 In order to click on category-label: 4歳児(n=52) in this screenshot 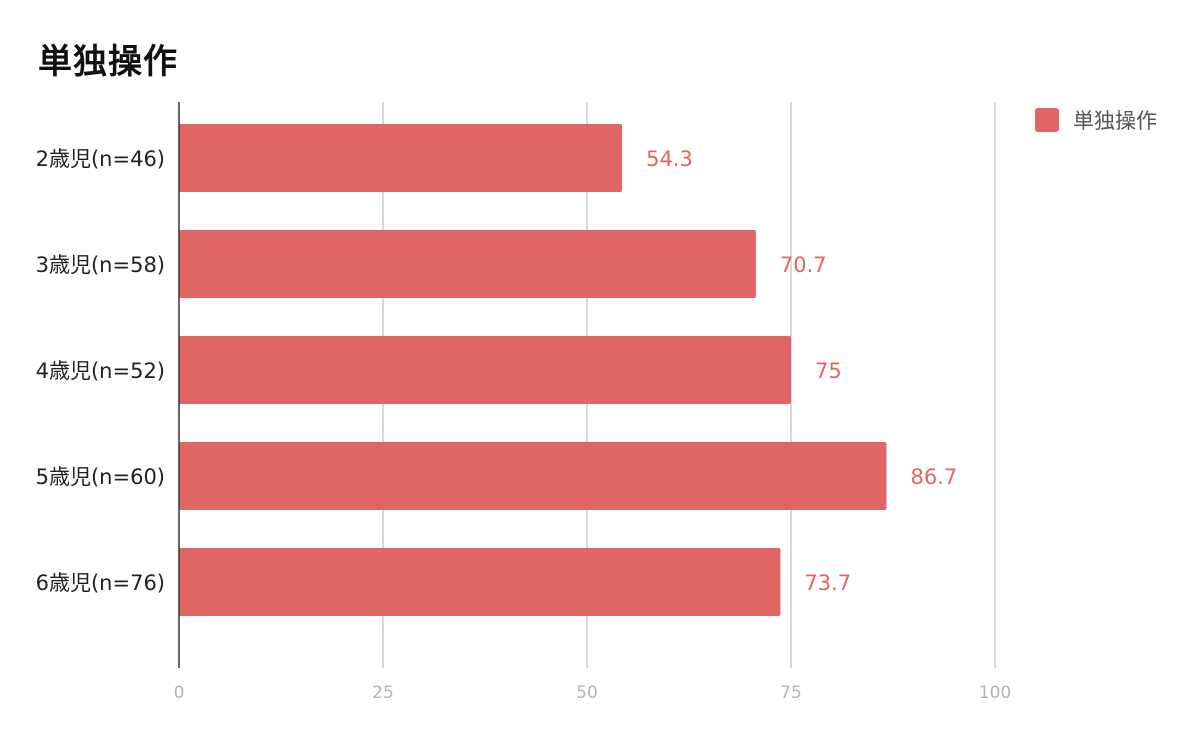, I will do `click(100, 371)`.